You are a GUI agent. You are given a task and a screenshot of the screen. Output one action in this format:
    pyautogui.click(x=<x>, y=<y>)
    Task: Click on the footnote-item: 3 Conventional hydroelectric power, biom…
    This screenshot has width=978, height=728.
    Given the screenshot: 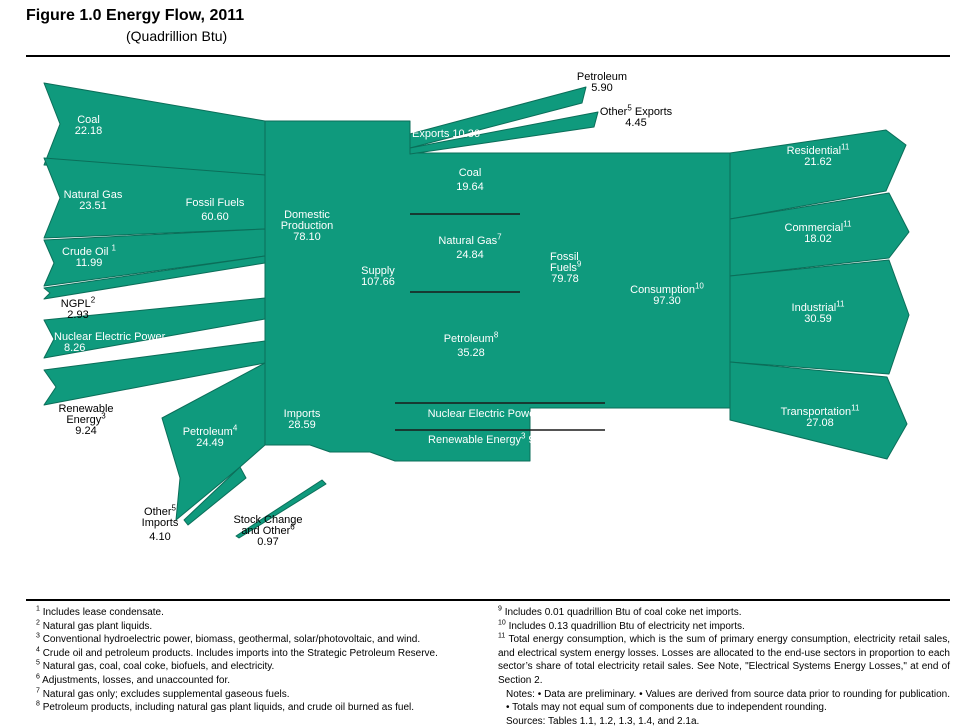 What is the action you would take?
    pyautogui.click(x=261, y=640)
    